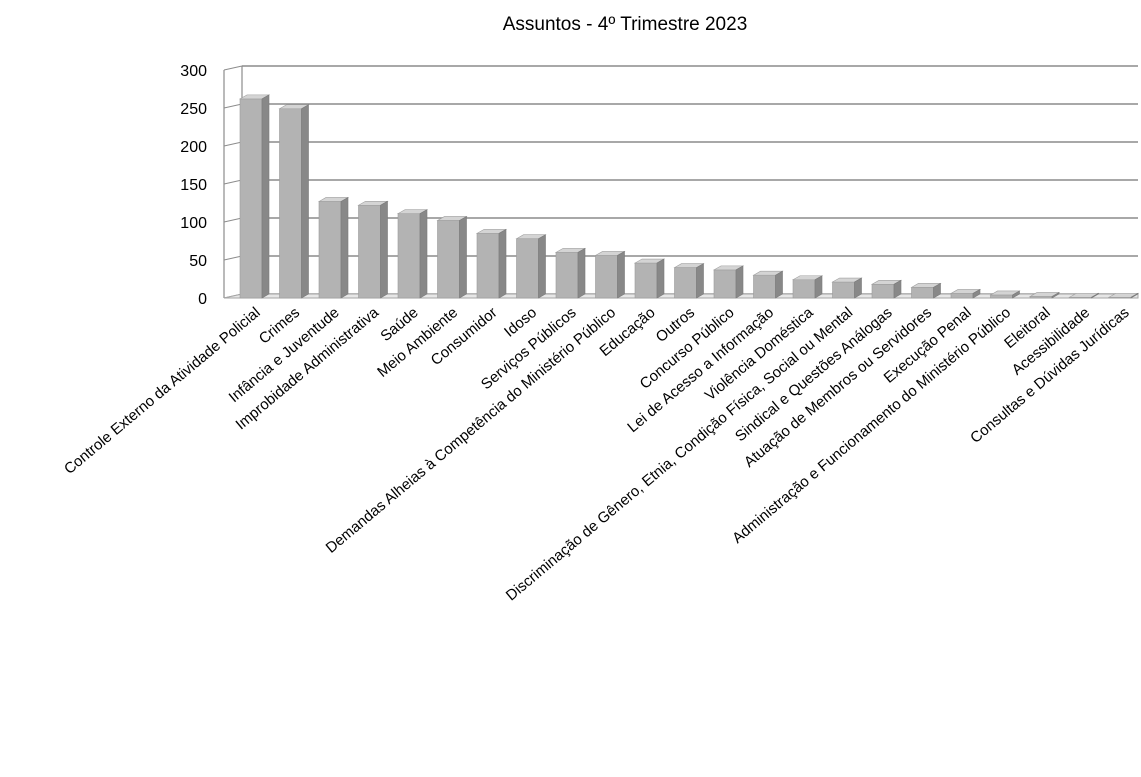 The width and height of the screenshot is (1141, 777). I want to click on y-tick-label: 100, so click(193, 223).